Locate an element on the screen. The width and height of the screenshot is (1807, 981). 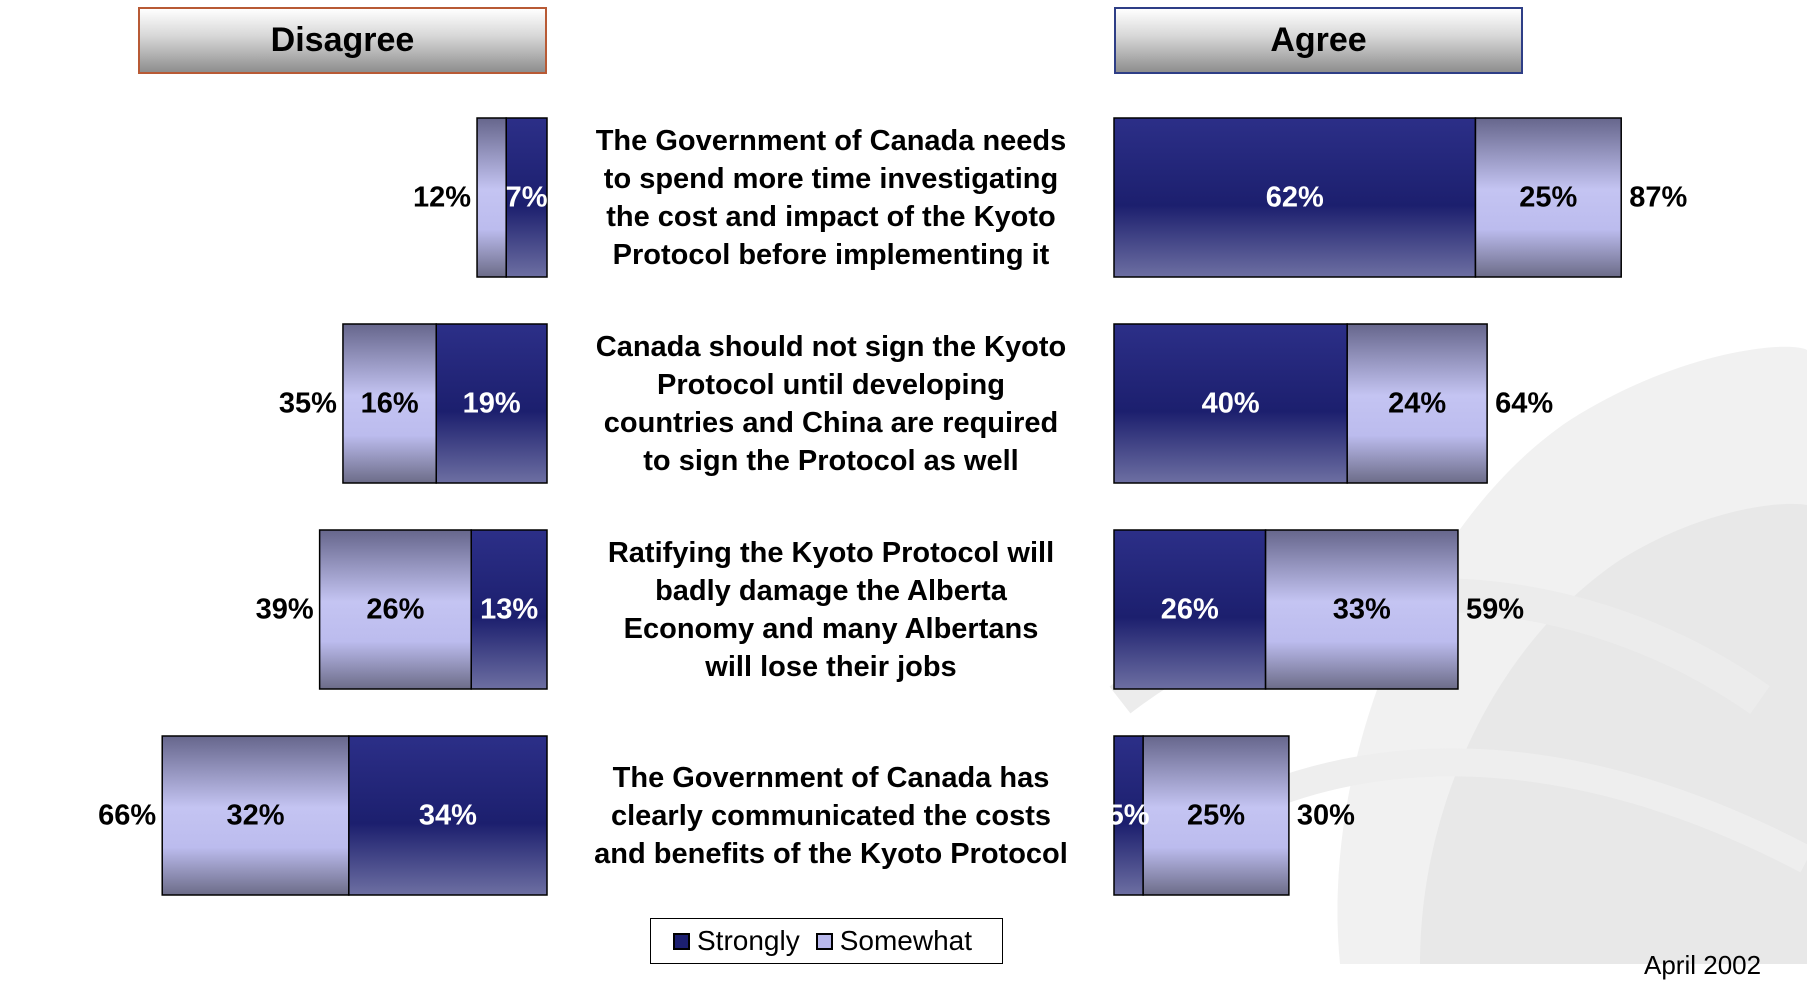
disagree-total-label: 39% is located at coordinates (285, 610).